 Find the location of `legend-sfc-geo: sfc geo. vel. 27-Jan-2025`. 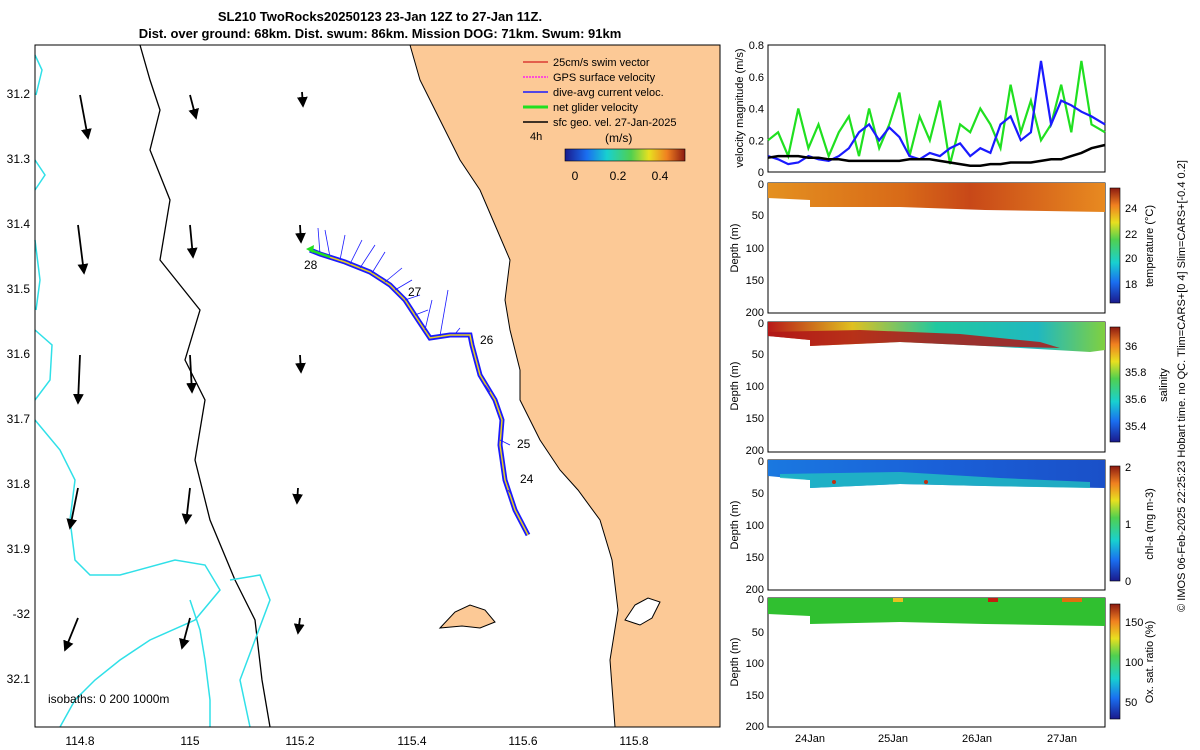

legend-sfc-geo: sfc geo. vel. 27-Jan-2025 is located at coordinates (615, 123).